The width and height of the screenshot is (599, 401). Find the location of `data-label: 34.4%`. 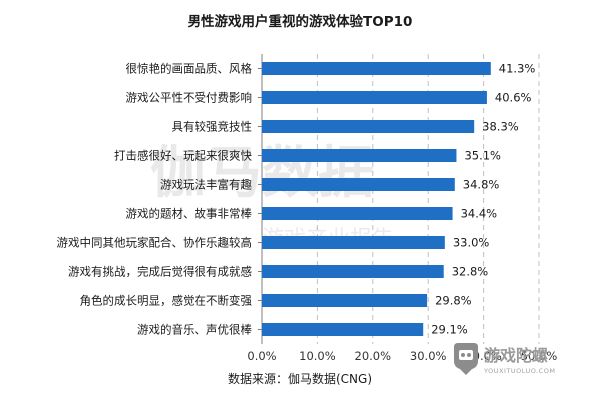

data-label: 34.4% is located at coordinates (479, 214).